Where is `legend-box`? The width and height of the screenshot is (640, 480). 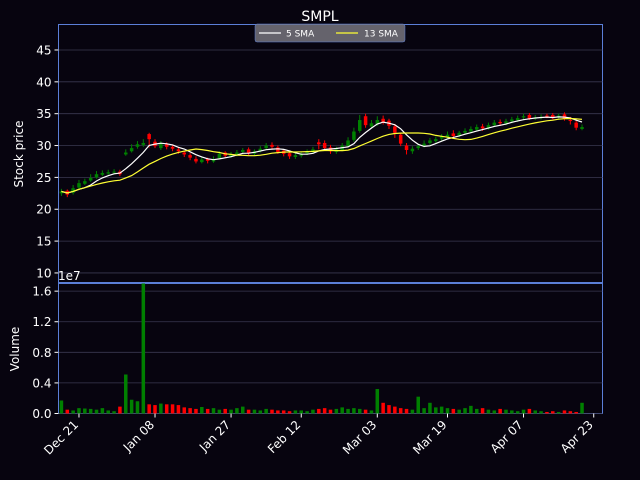
legend-box is located at coordinates (330, 33).